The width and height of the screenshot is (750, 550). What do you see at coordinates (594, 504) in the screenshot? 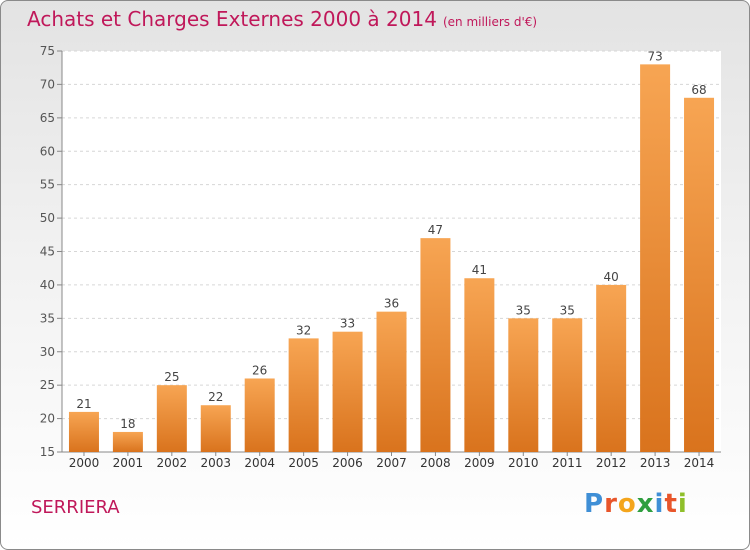
I see `logo-letter: P` at bounding box center [594, 504].